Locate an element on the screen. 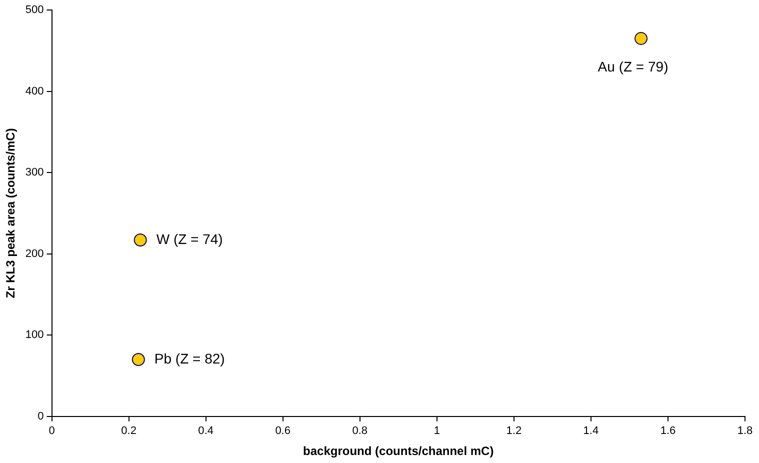 The image size is (759, 463). annotation: Au (Z = 79) is located at coordinates (633, 66).